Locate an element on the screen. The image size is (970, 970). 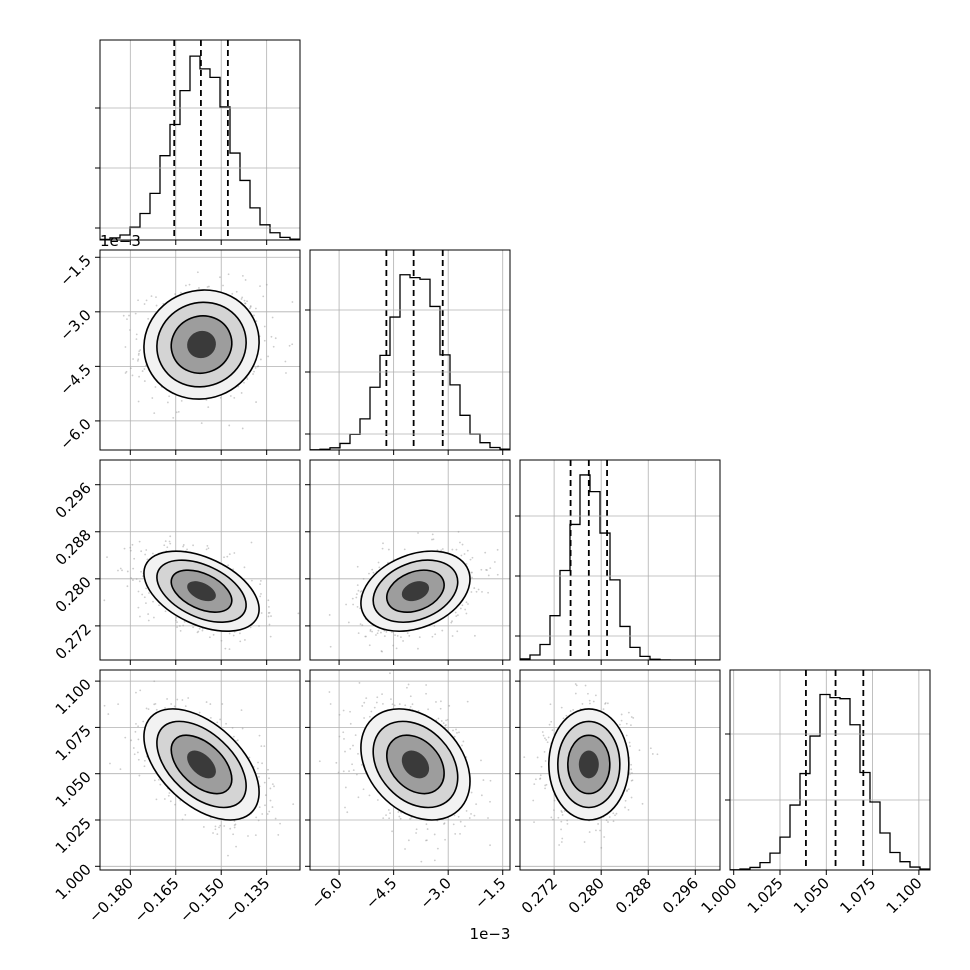
y-offset-label-1: 1e−3 is located at coordinates (120, 241).